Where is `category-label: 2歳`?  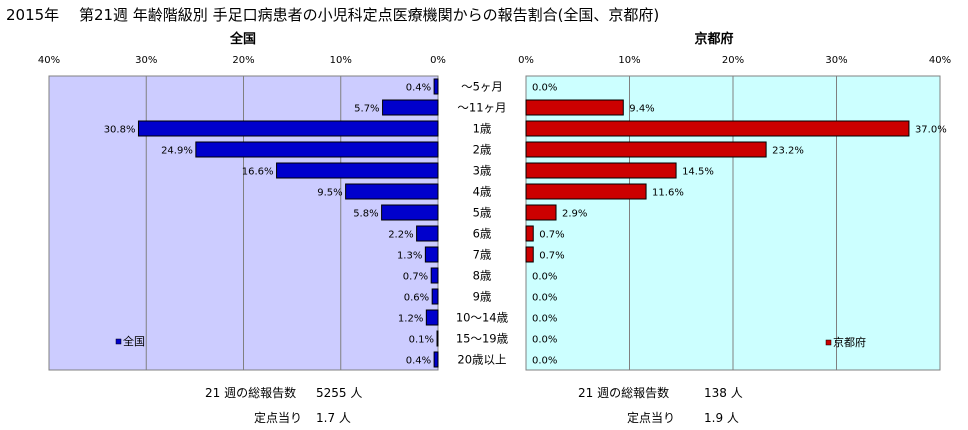
category-label: 2歳 is located at coordinates (482, 150).